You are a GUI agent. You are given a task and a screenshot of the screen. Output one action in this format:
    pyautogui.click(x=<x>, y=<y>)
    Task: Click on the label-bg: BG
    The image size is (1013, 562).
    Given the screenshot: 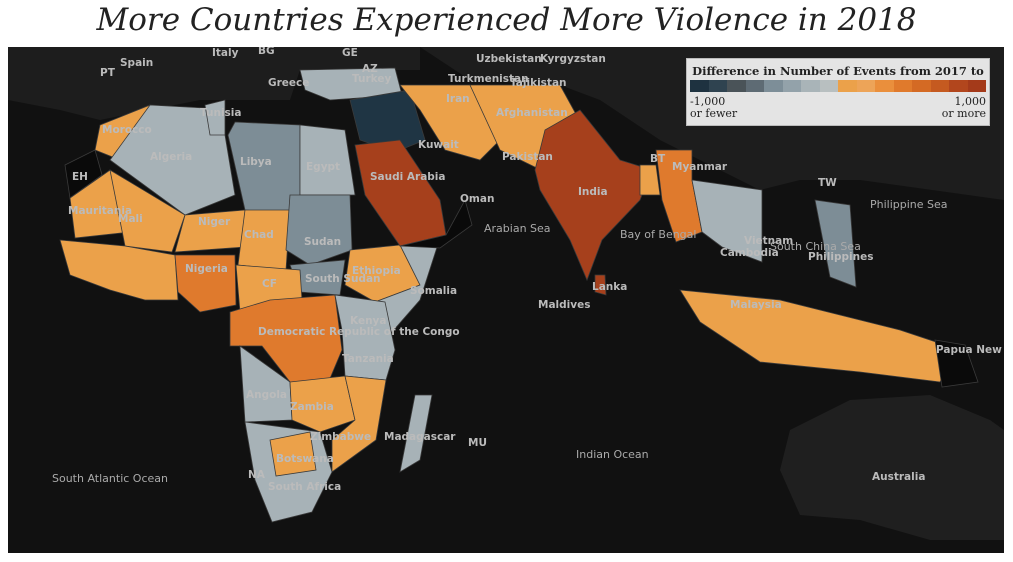 What is the action you would take?
    pyautogui.click(x=266, y=52)
    